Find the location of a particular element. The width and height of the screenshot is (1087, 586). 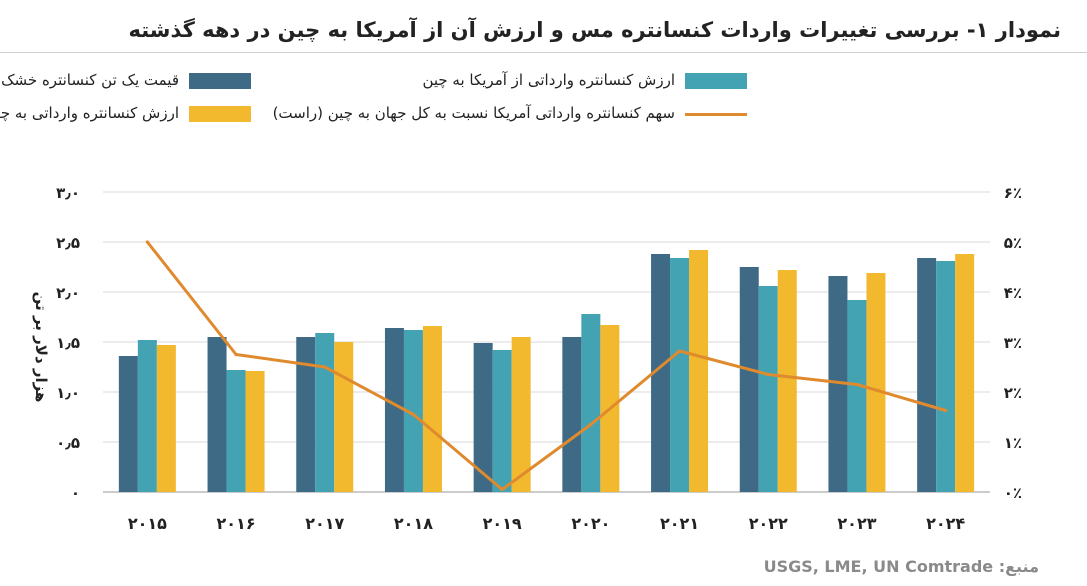

x-tick-label: ۲۰۲۰ is located at coordinates (590, 523).